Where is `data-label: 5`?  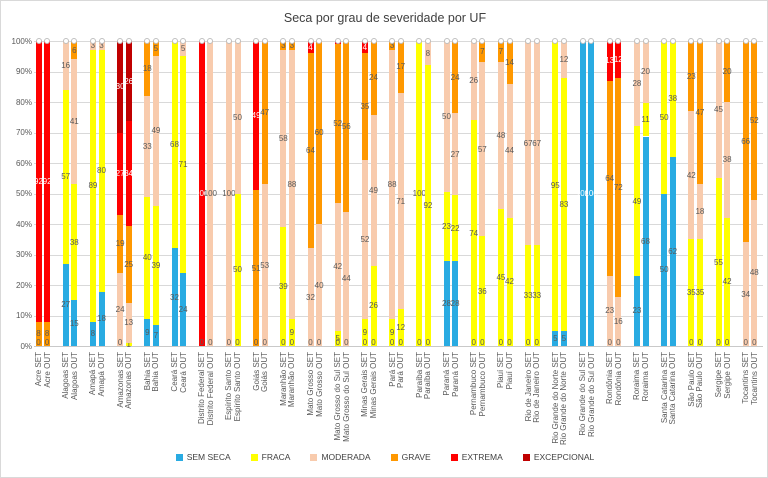
data-label: 5 is located at coordinates (555, 338).